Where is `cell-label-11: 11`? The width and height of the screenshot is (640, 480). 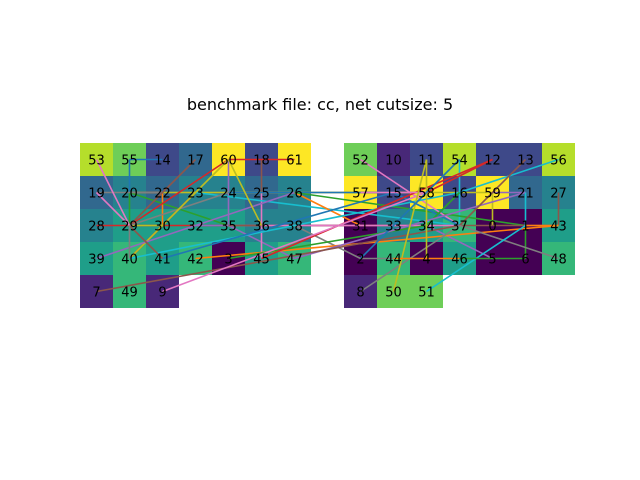 cell-label-11: 11 is located at coordinates (426, 161).